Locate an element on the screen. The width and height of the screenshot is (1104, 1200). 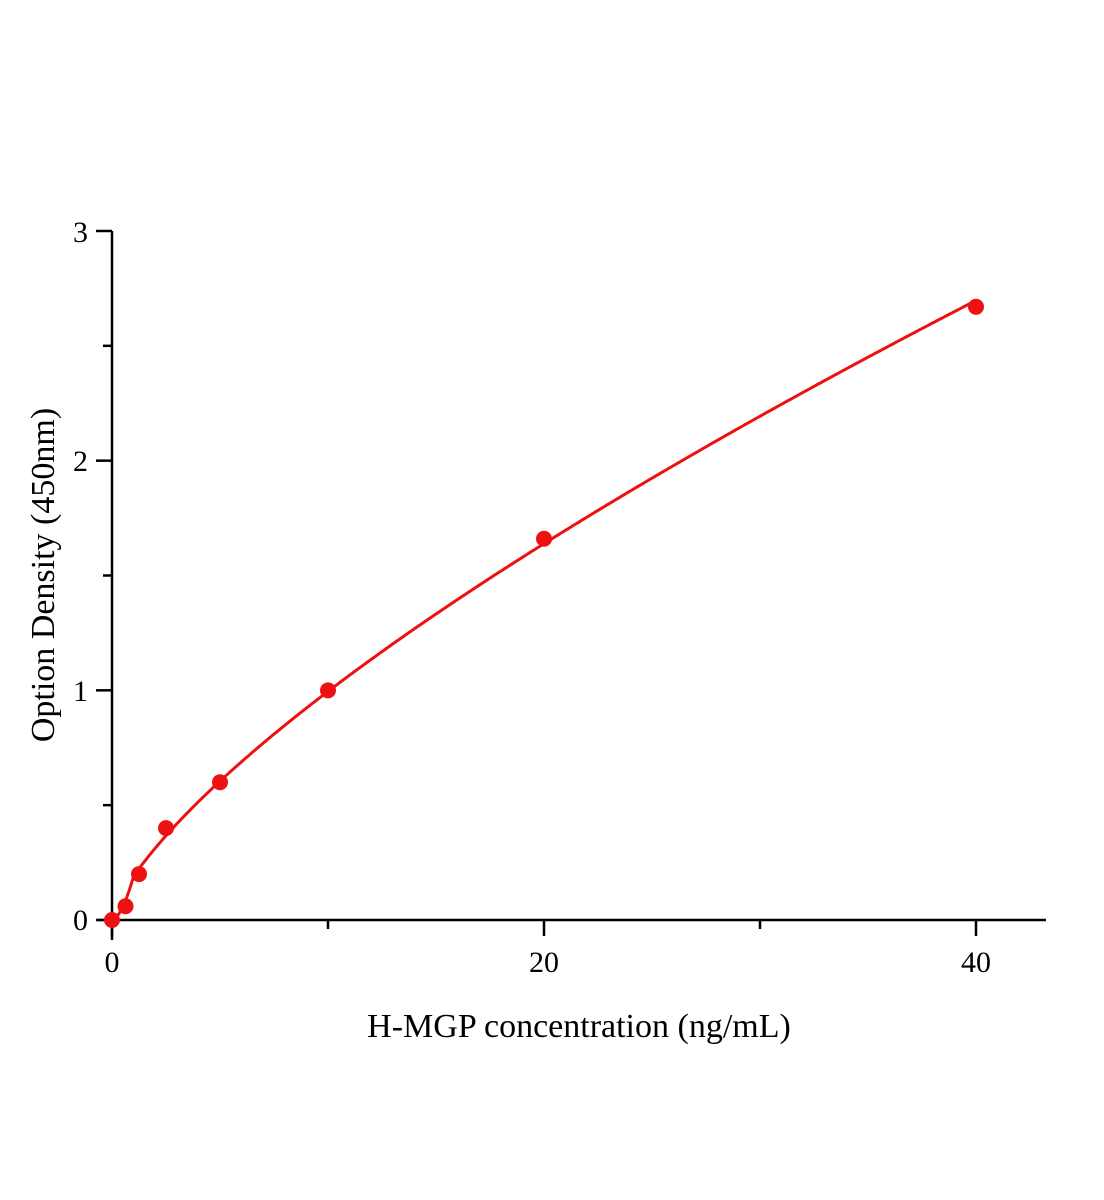
x-tick-label: 20 is located at coordinates (544, 962).